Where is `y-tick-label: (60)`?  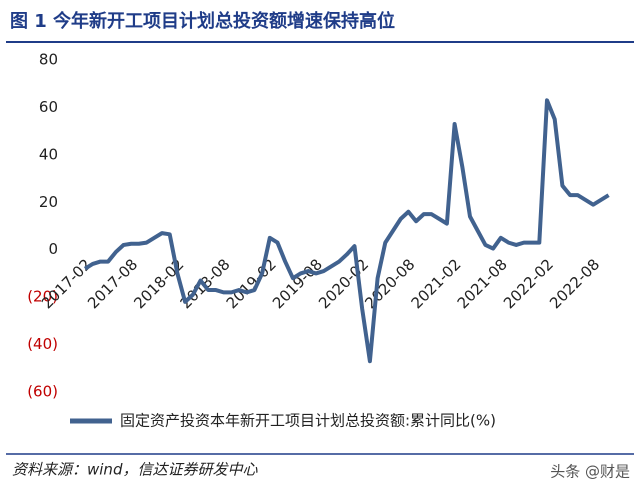
y-tick-label: (60) is located at coordinates (42, 392).